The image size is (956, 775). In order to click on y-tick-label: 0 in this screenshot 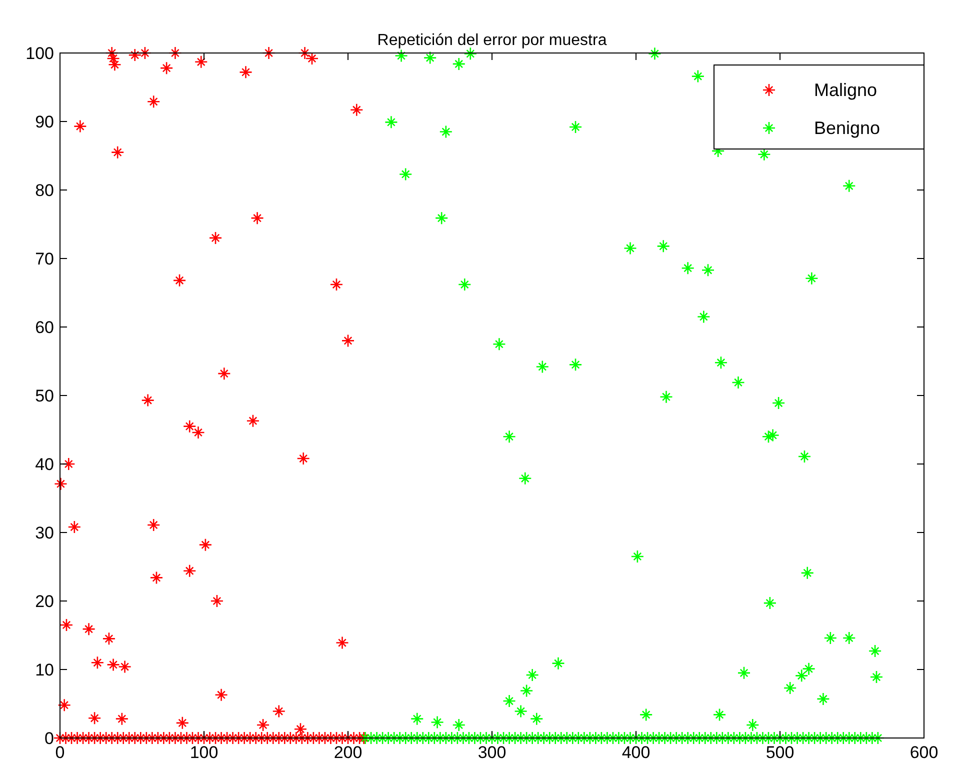, I will do `click(49, 738)`.